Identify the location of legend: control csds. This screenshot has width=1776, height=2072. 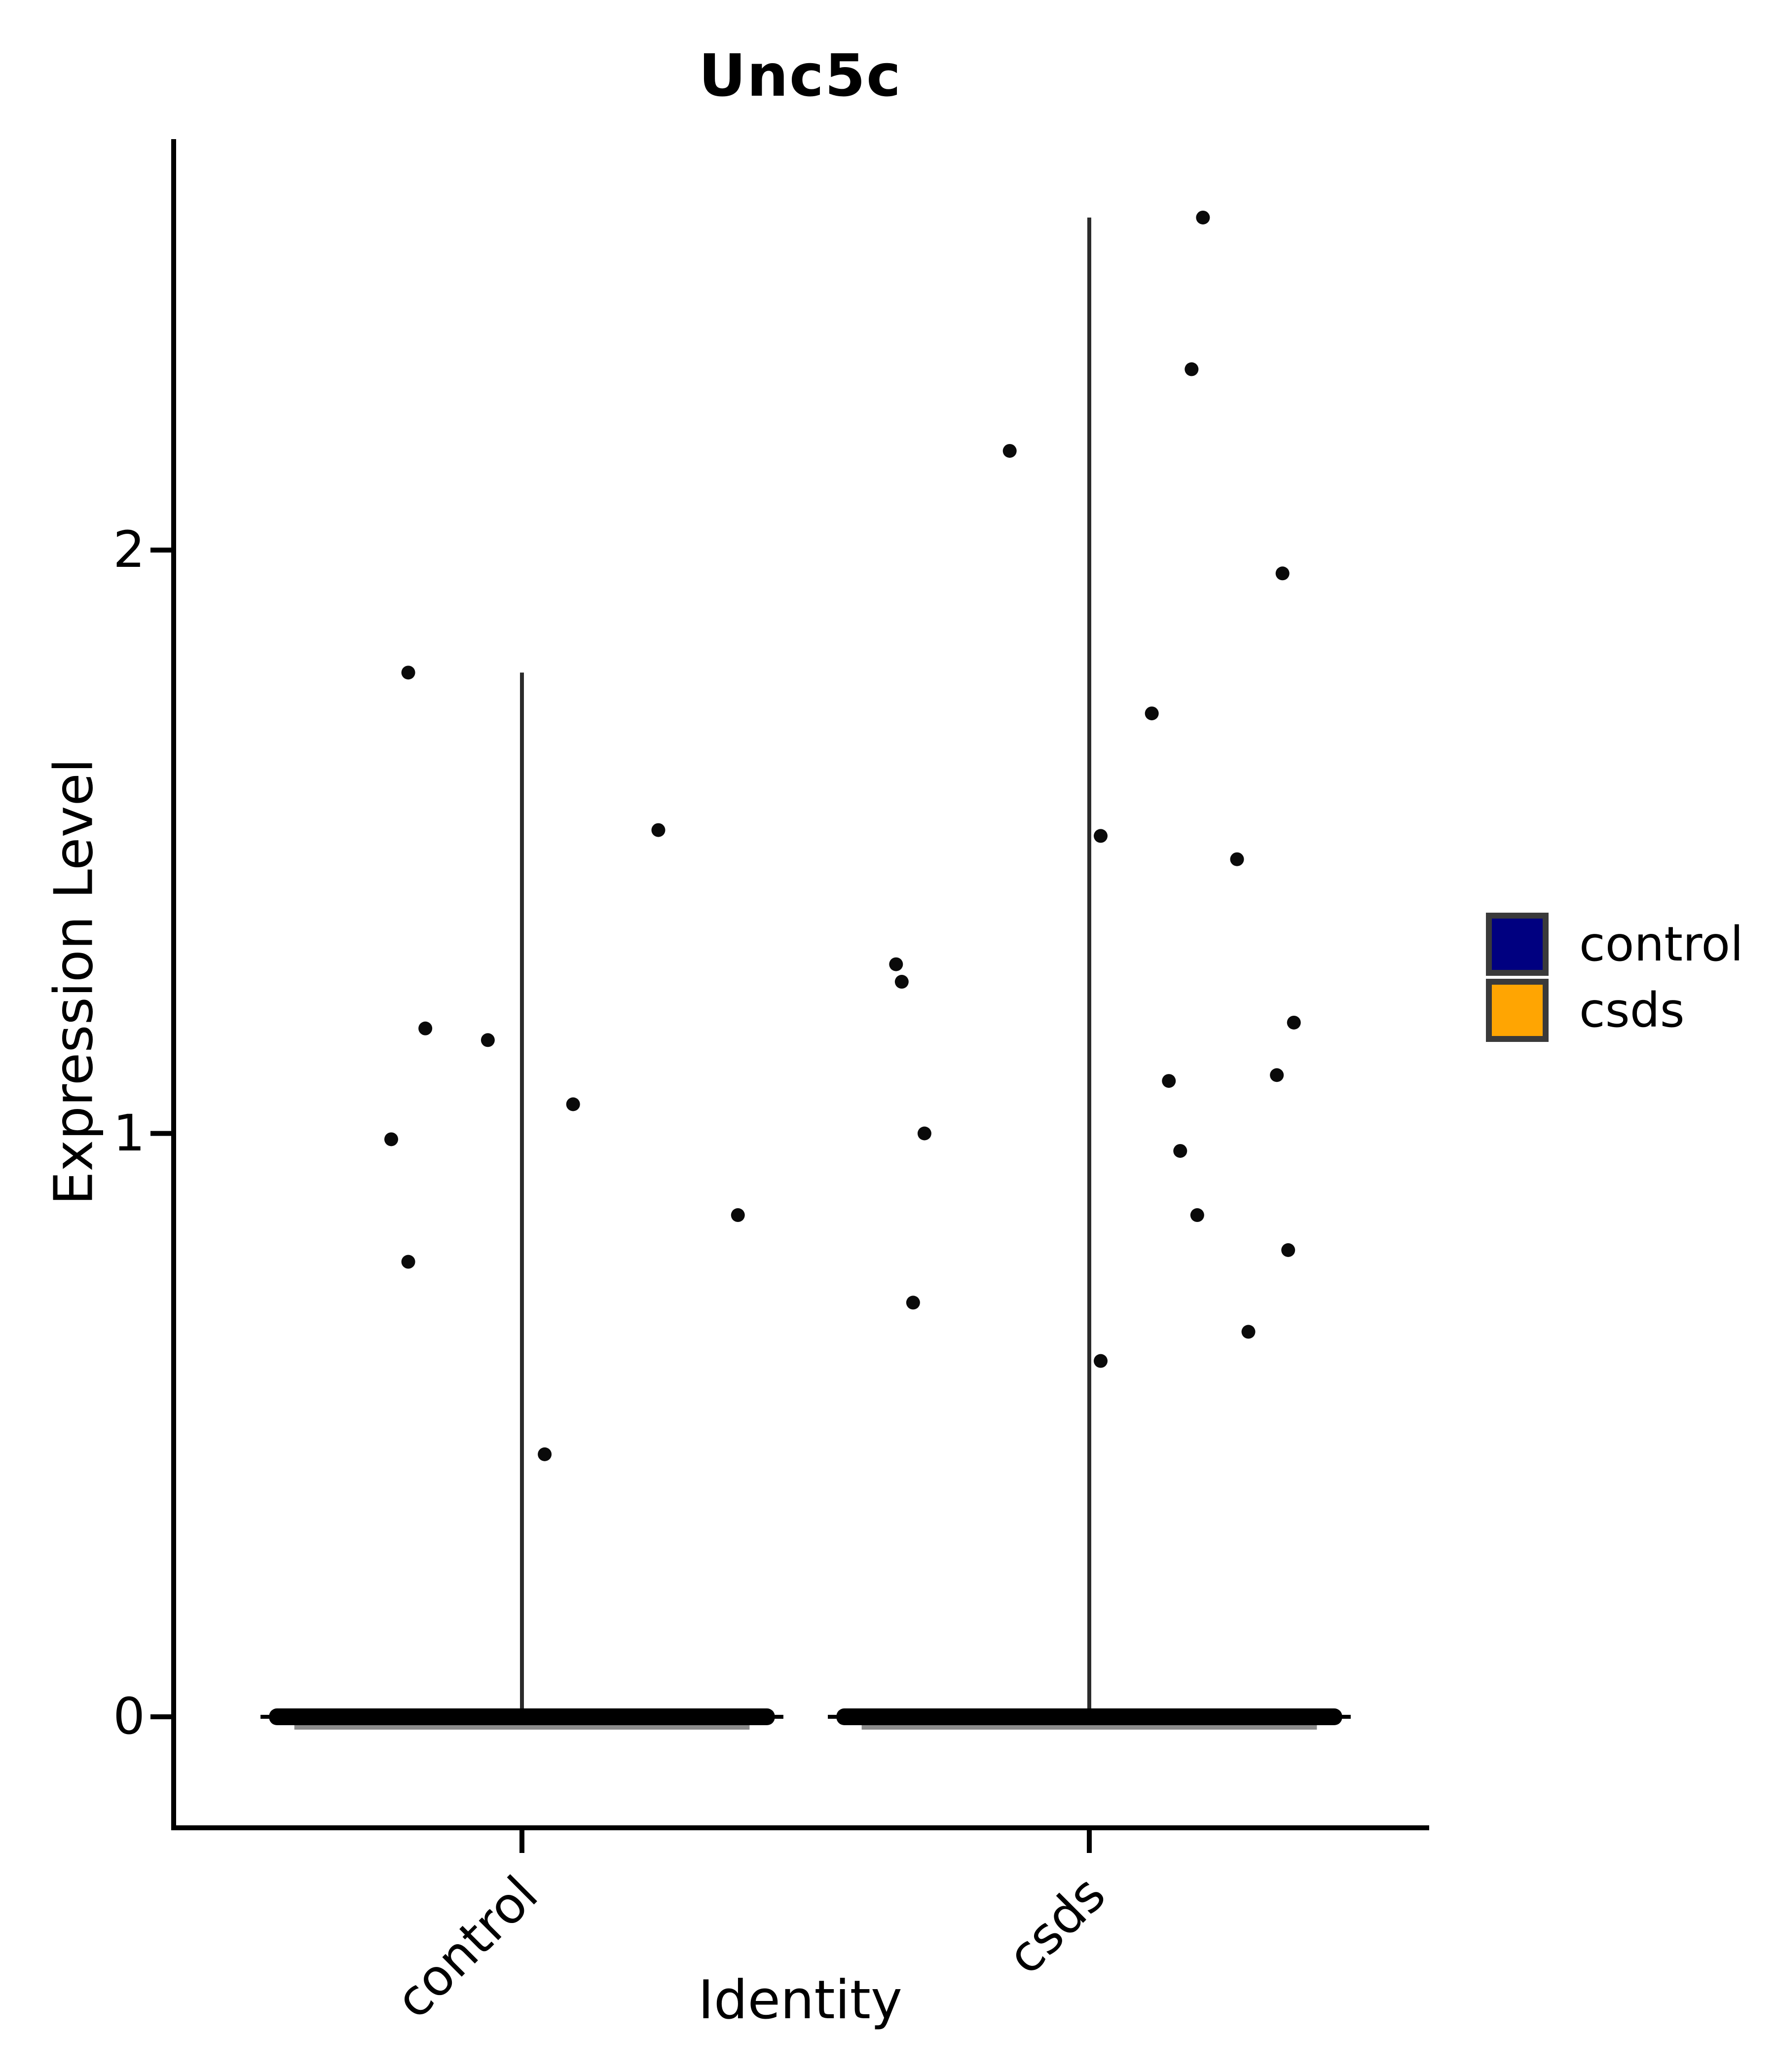
(1615, 979).